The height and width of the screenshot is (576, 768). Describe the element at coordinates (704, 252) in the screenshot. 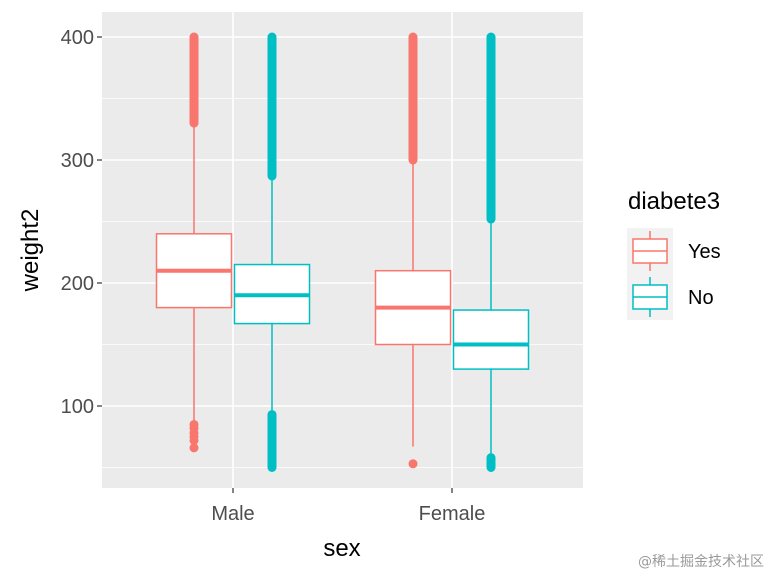

I see `legend-label: Yes` at that location.